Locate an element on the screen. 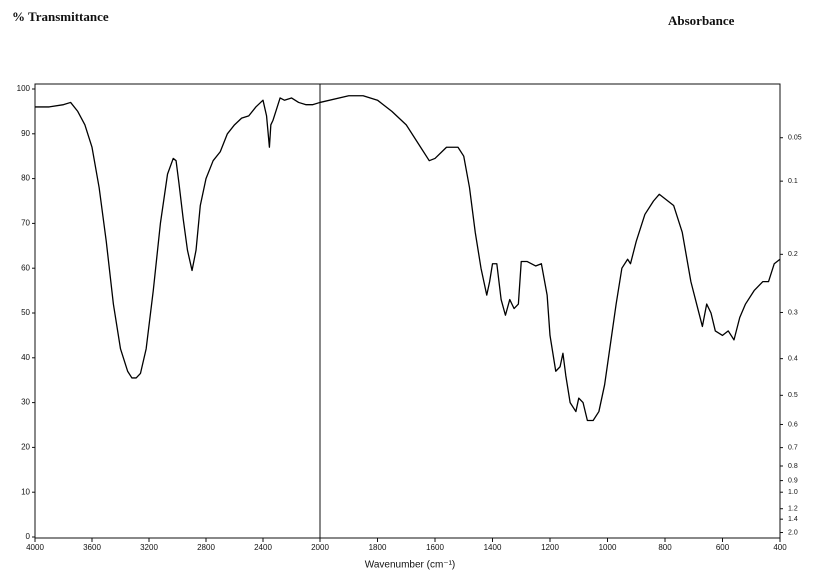  y2-tick-label: 0.4 is located at coordinates (793, 358).